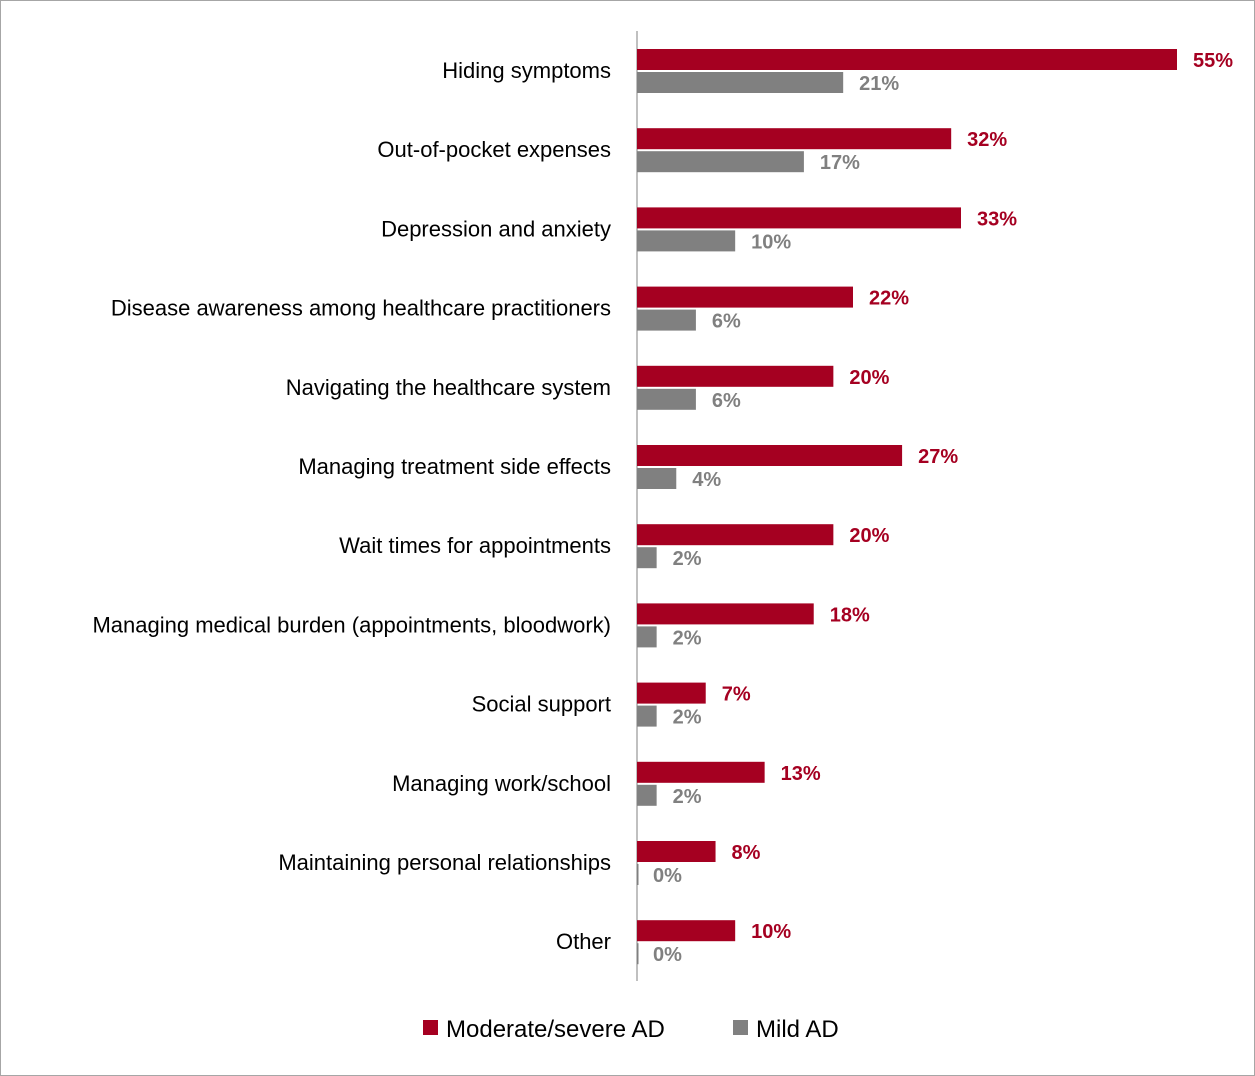 This screenshot has height=1076, width=1255. I want to click on data-label-mild-other: 0%, so click(667, 955).